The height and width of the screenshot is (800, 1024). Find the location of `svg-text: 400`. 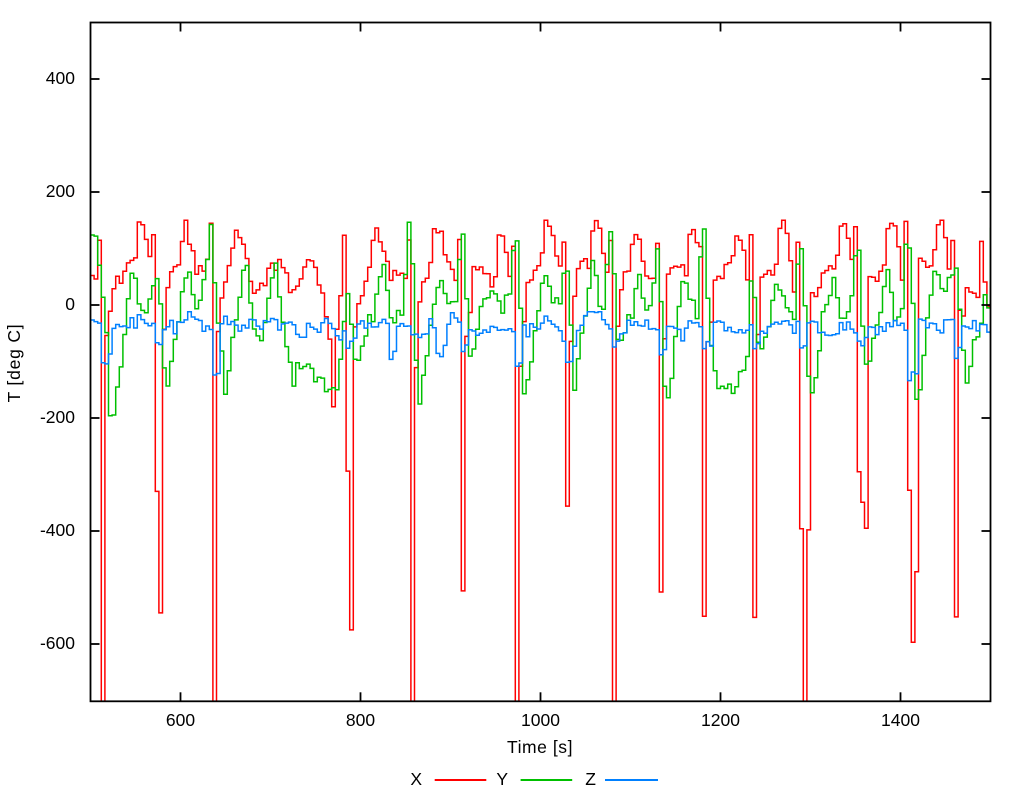

svg-text: 400 is located at coordinates (60, 78).